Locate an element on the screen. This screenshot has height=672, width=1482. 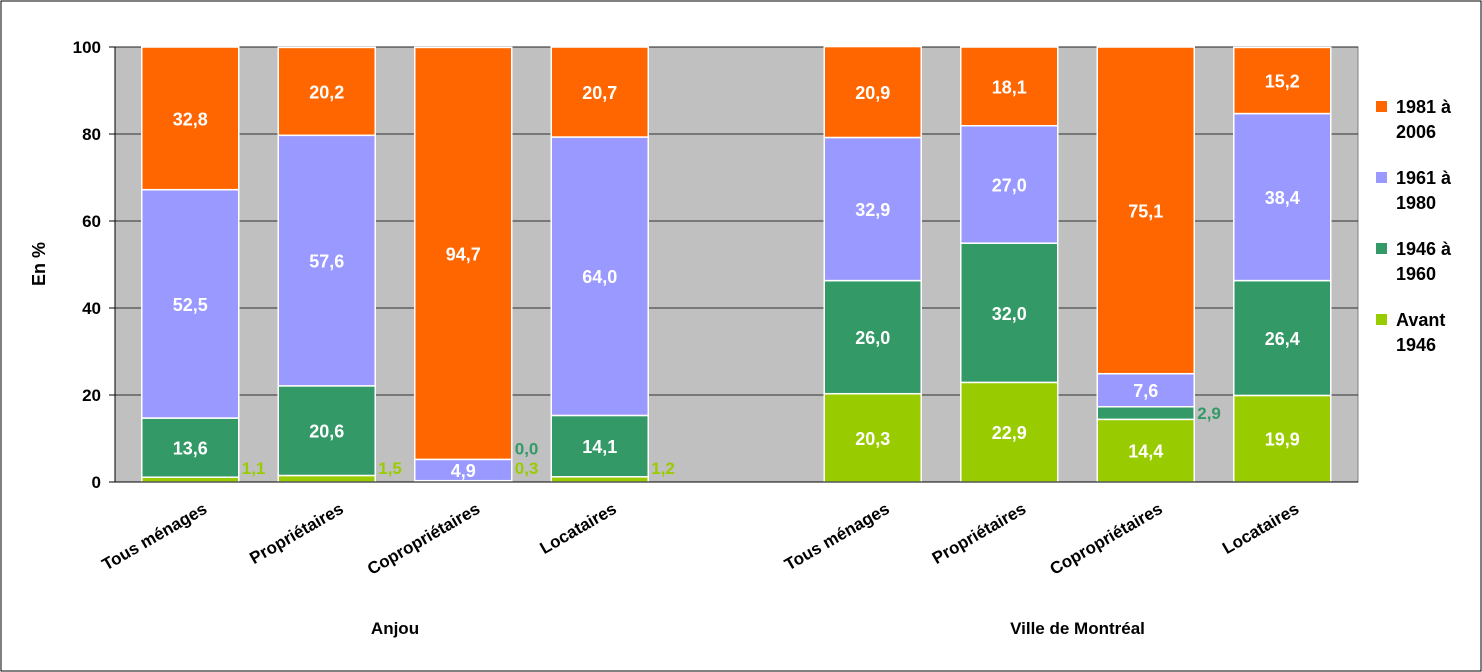
data-label: 32,8 is located at coordinates (190, 119).